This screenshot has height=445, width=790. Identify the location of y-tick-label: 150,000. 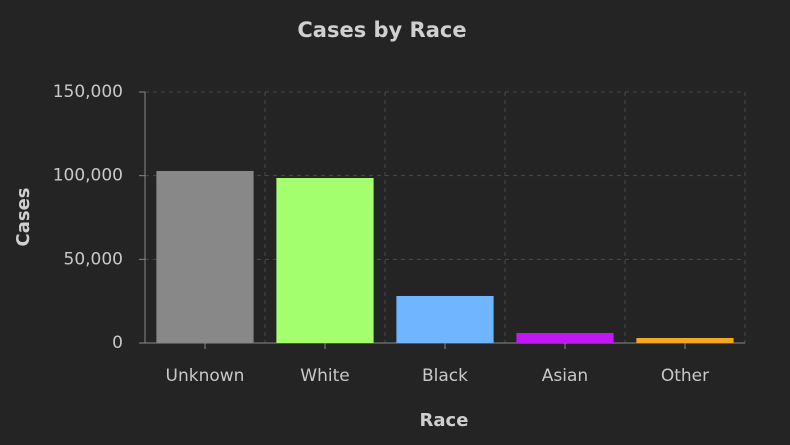
(88, 92).